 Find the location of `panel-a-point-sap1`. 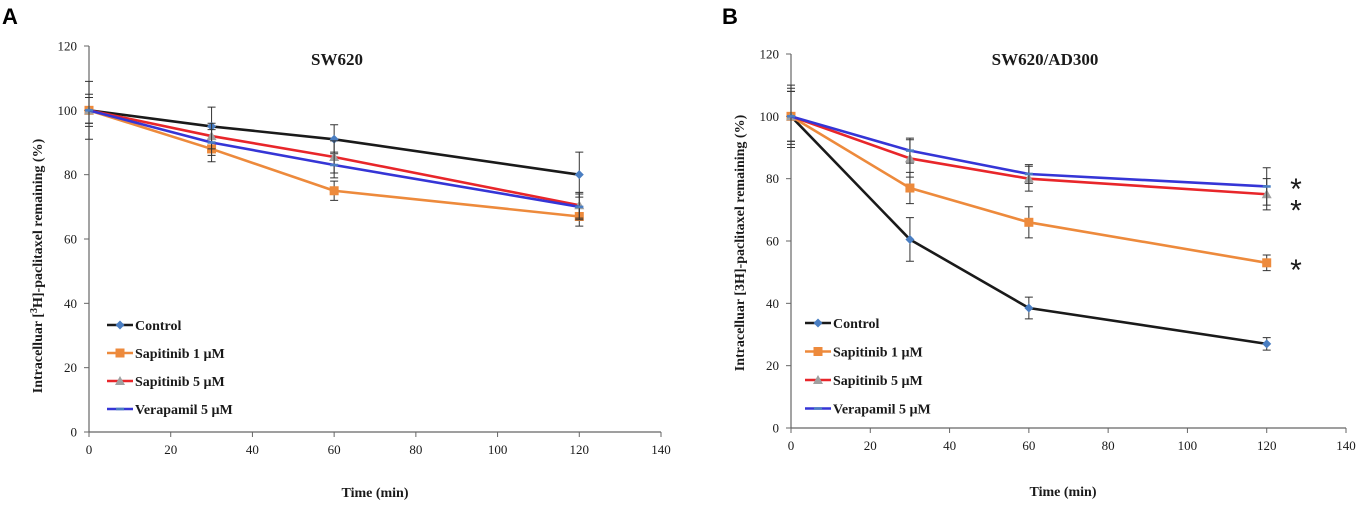

panel-a-point-sap1 is located at coordinates (334, 191).